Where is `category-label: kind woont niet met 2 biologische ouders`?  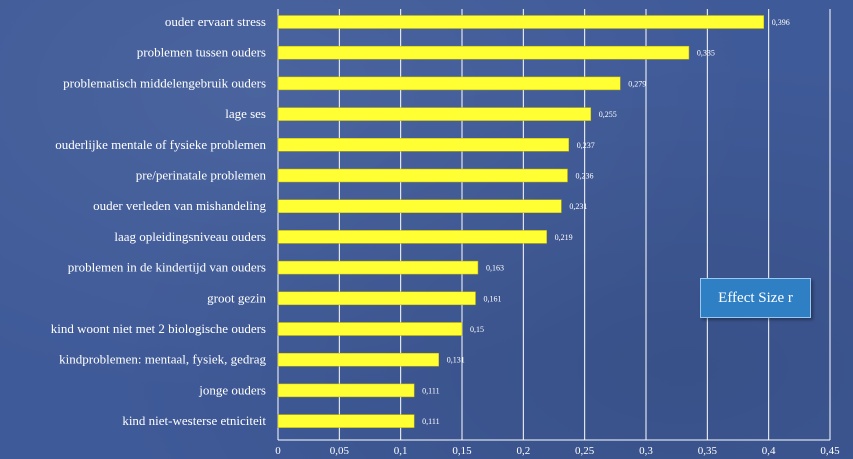 category-label: kind woont niet met 2 biologische ouders is located at coordinates (158, 328).